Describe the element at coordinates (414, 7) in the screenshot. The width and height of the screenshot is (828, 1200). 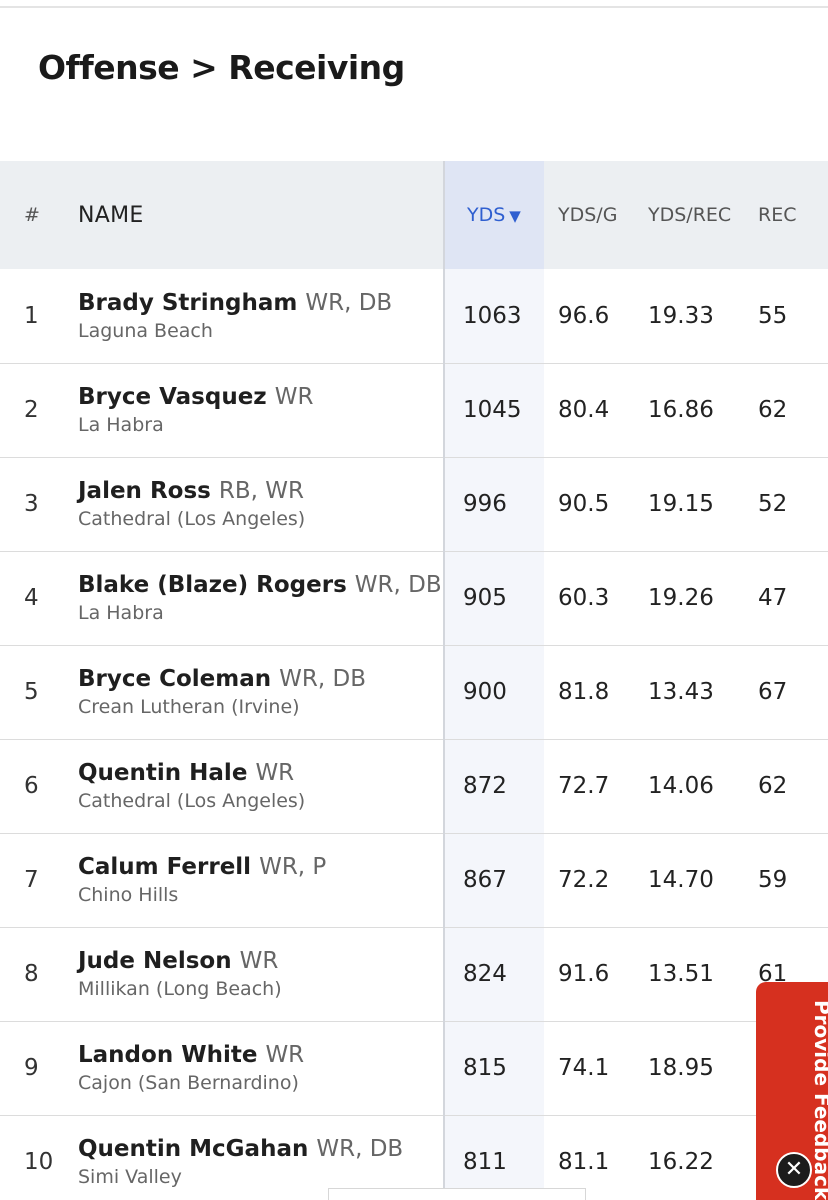
I see `top-divider` at that location.